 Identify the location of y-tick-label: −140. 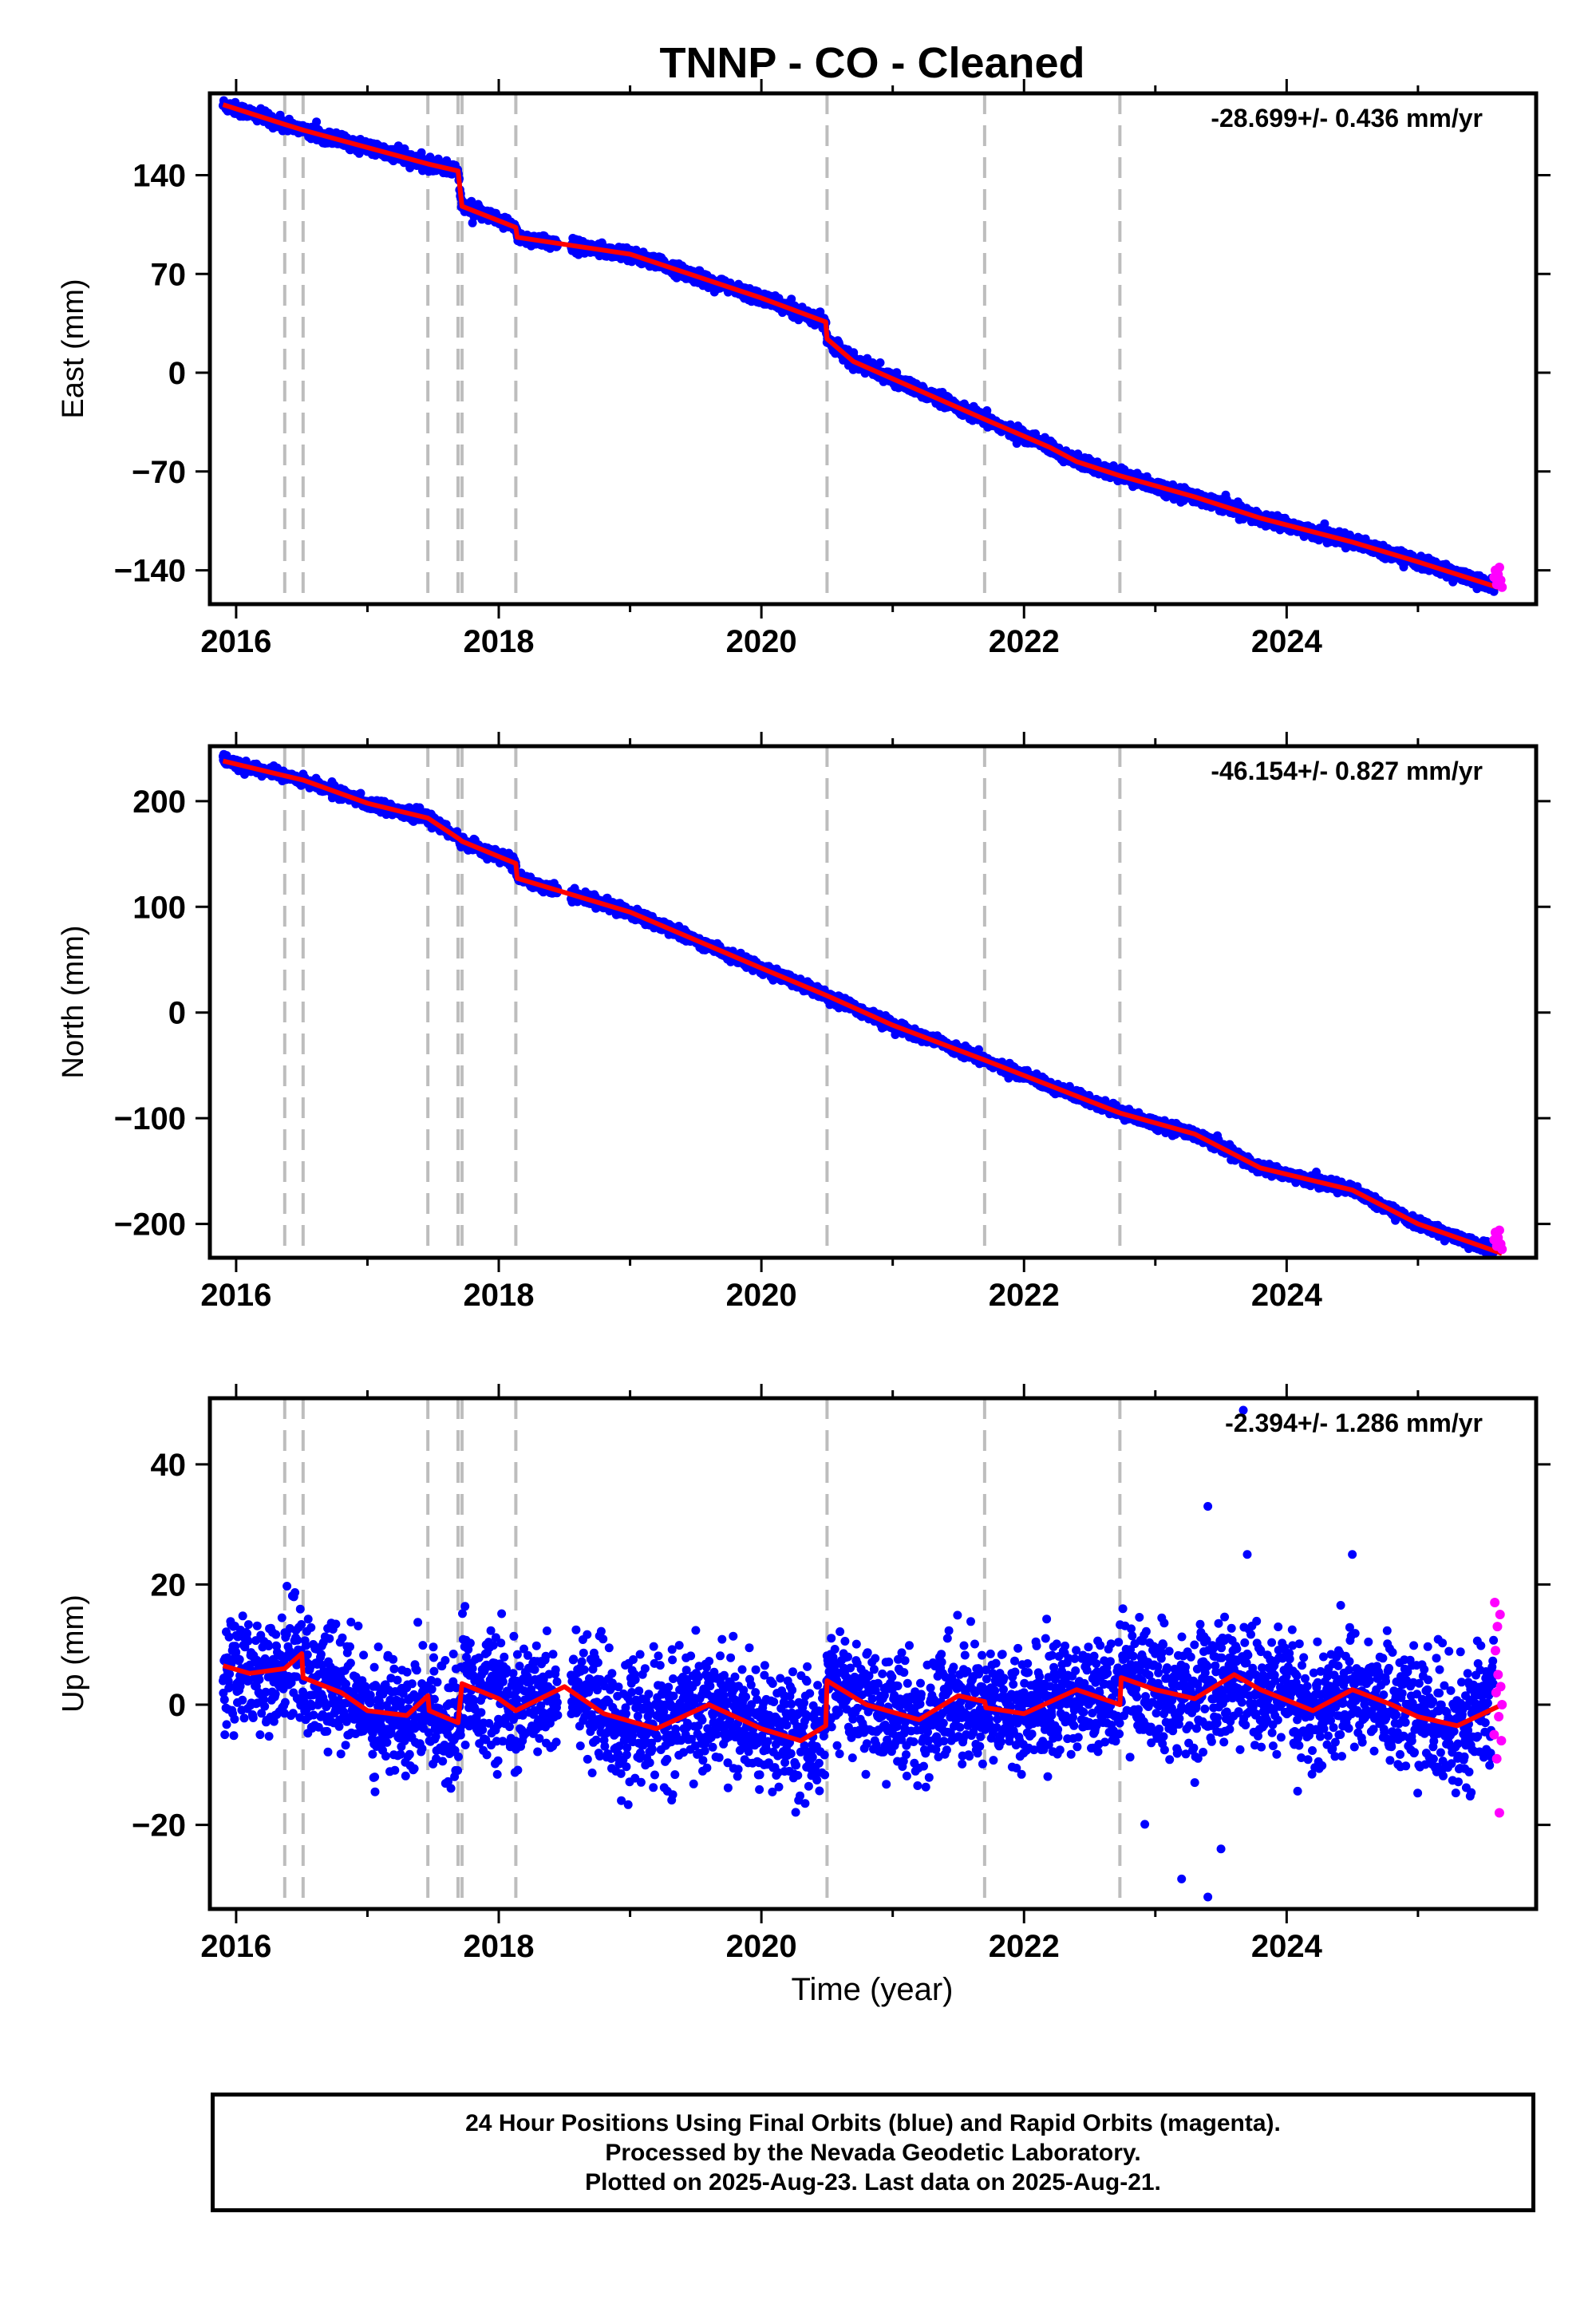
(150, 571).